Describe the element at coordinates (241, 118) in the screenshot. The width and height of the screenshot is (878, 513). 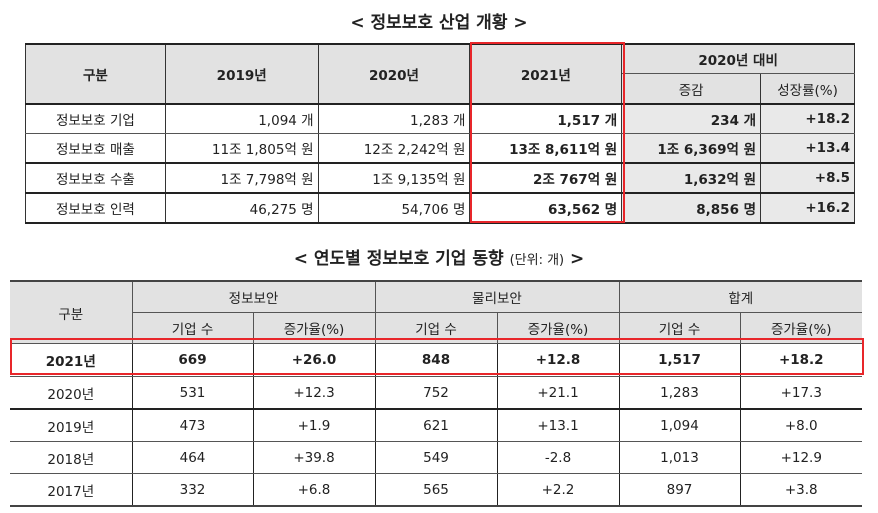
I see `cell-2019: 1,094 개` at that location.